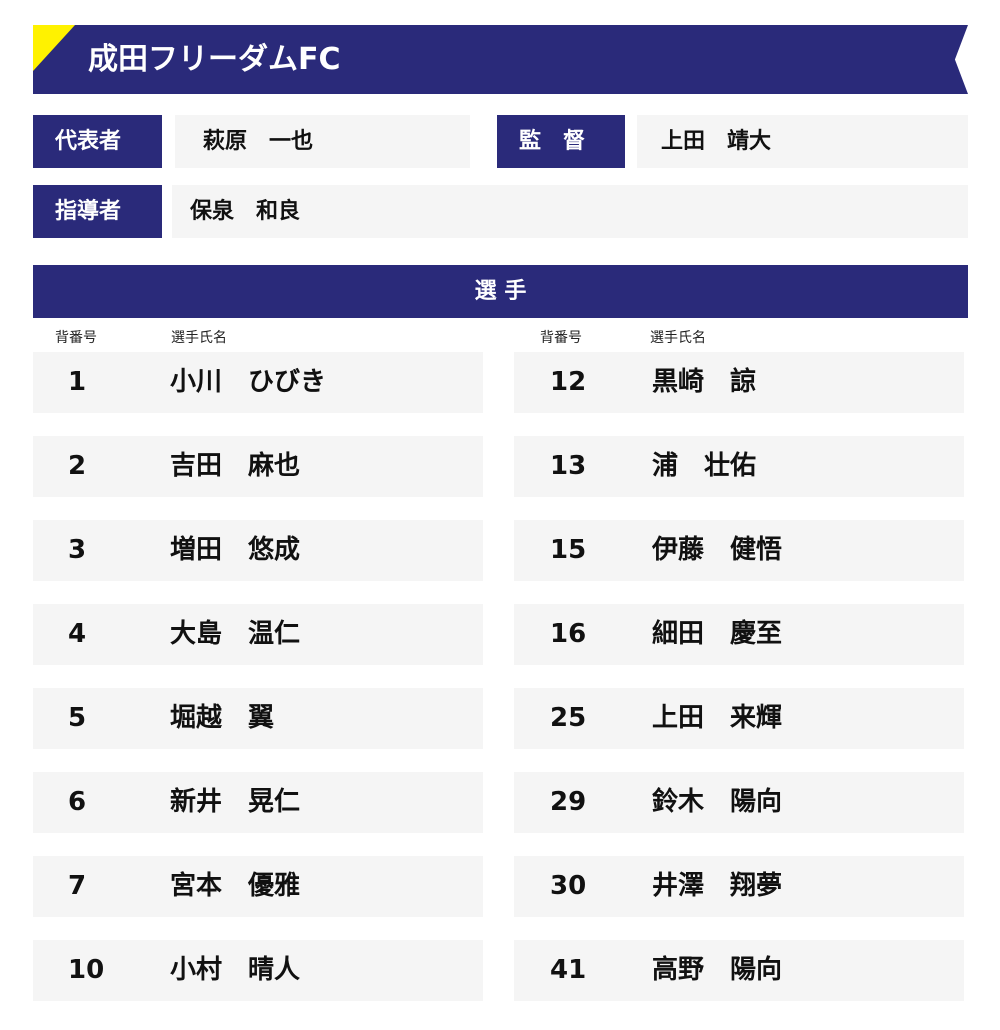  I want to click on player-row: 6 新井 晃仁, so click(258, 802).